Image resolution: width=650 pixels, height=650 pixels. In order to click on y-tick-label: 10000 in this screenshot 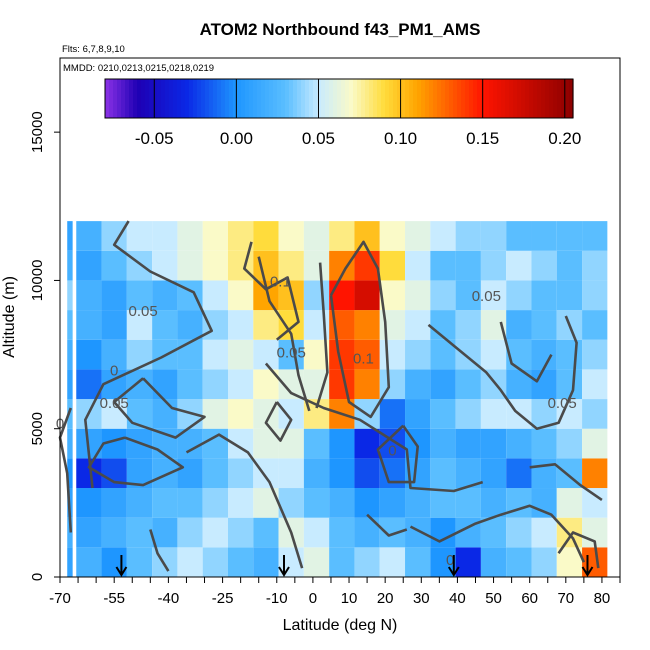, I will do `click(37, 281)`.